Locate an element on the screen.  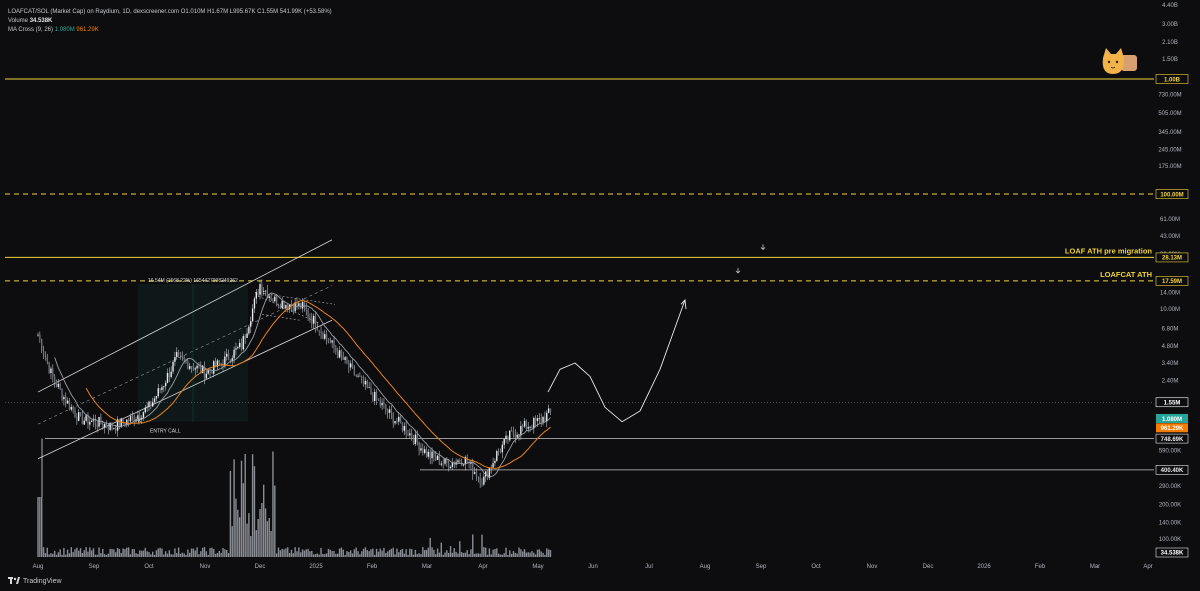
x-tick-label: Feb is located at coordinates (372, 567).